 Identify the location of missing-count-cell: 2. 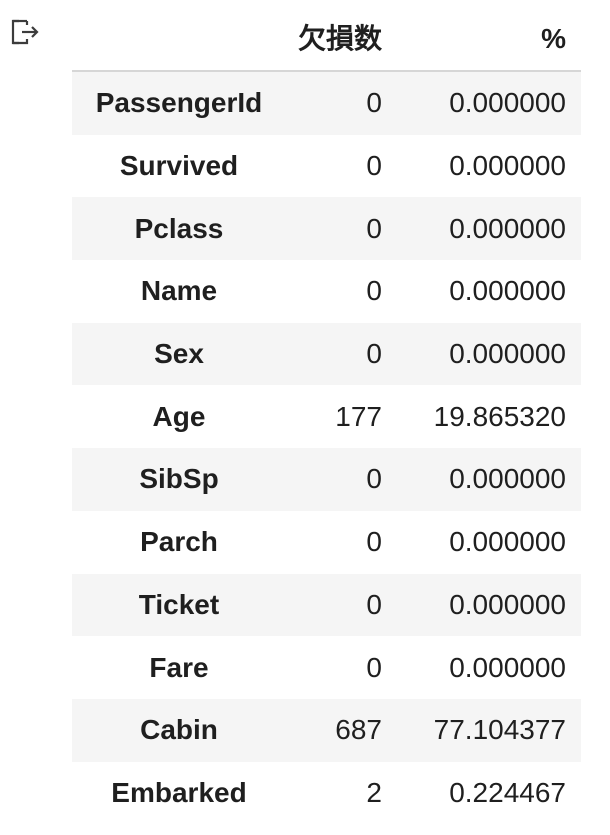
(374, 792).